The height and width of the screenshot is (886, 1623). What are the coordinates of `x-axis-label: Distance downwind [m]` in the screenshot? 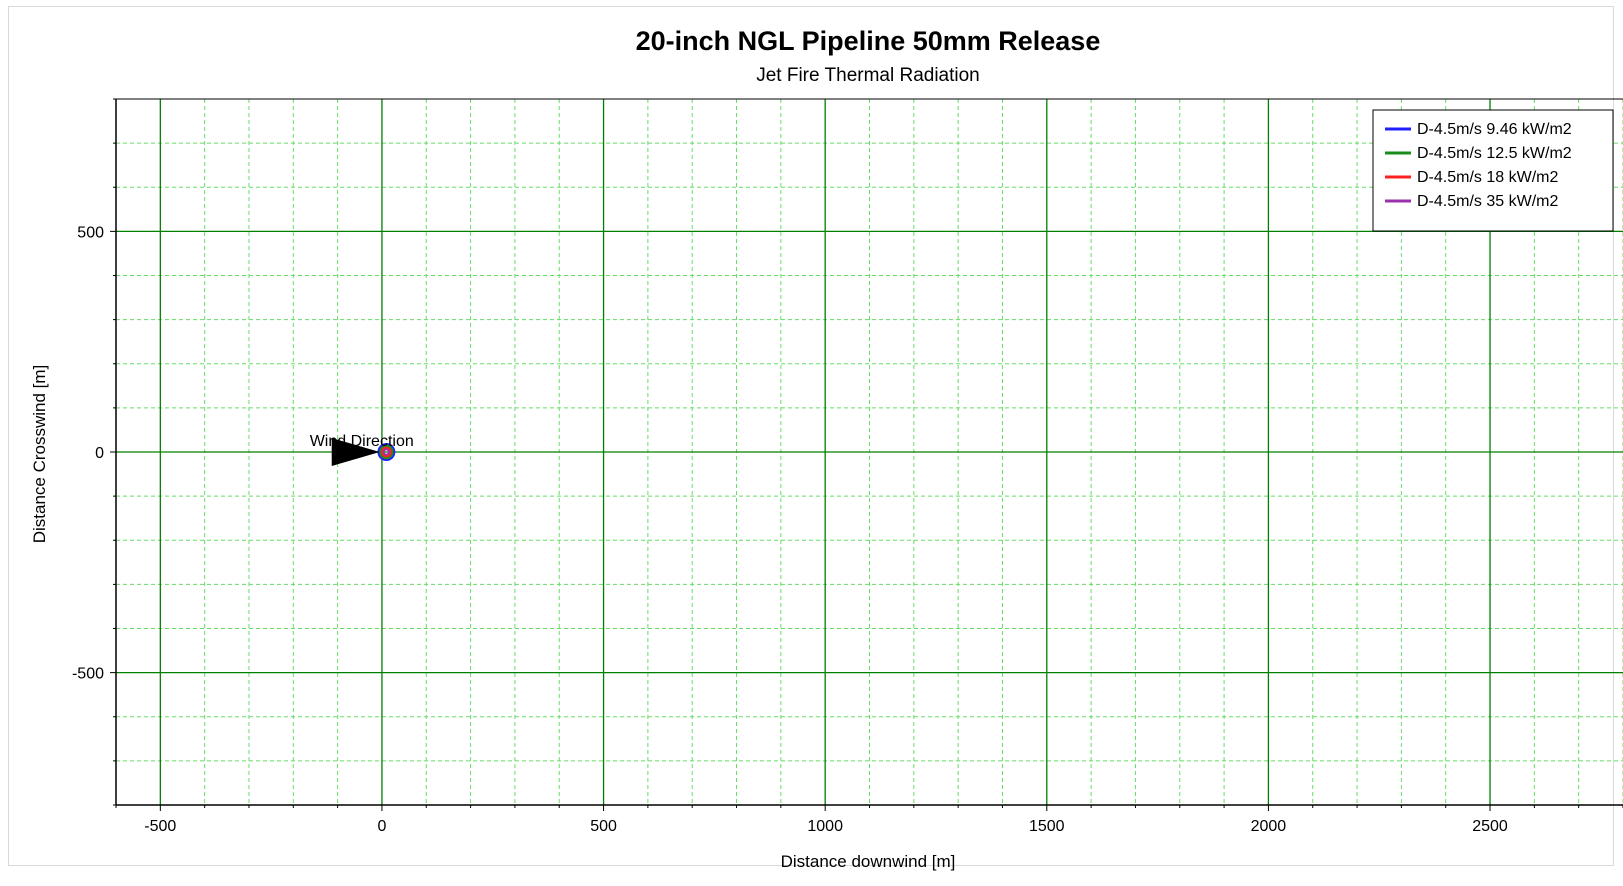 It's located at (868, 861).